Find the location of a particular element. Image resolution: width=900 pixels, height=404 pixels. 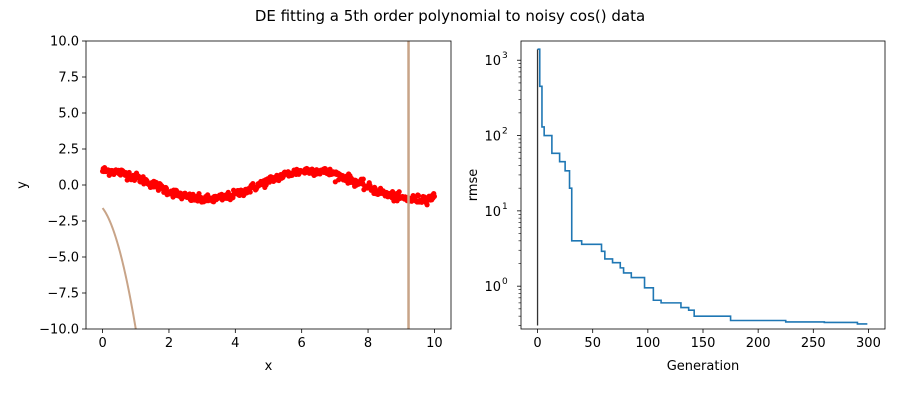

y-tick-label: −2.5 is located at coordinates (63, 222).